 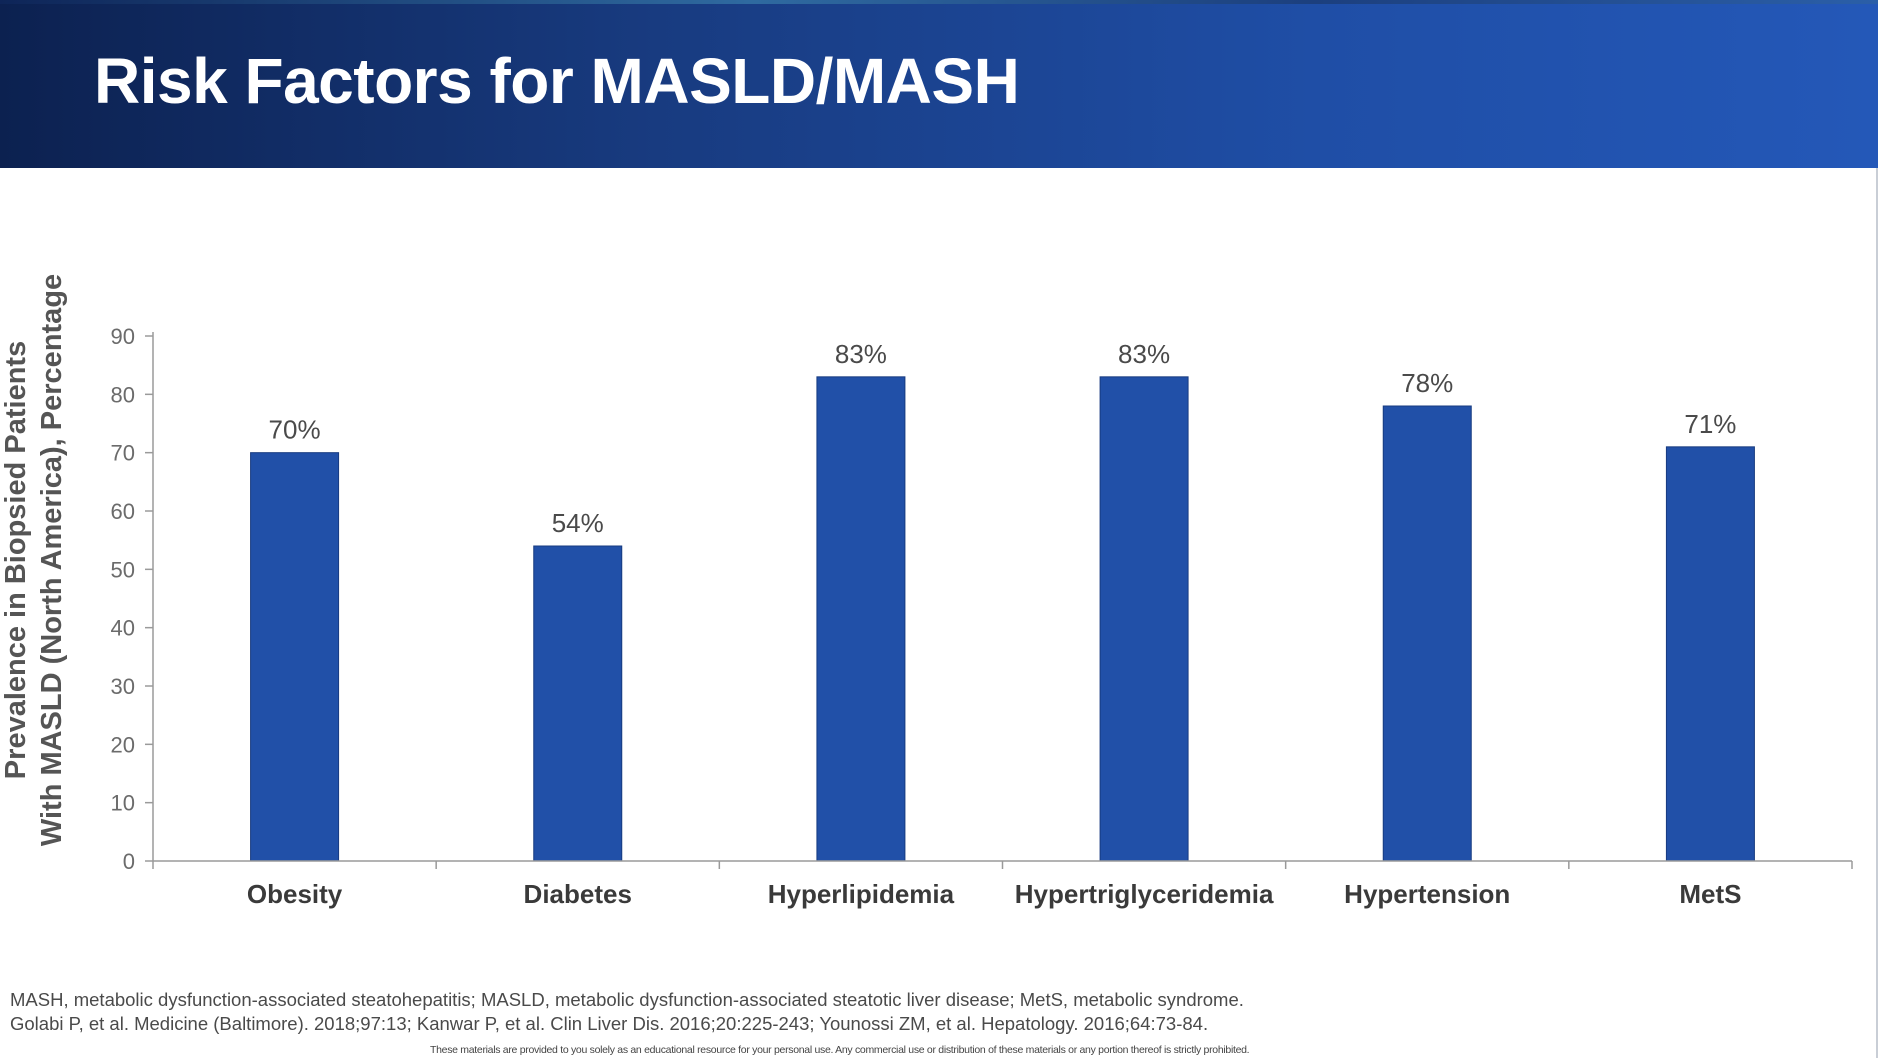 What do you see at coordinates (1427, 383) in the screenshot?
I see `data-label: 78%` at bounding box center [1427, 383].